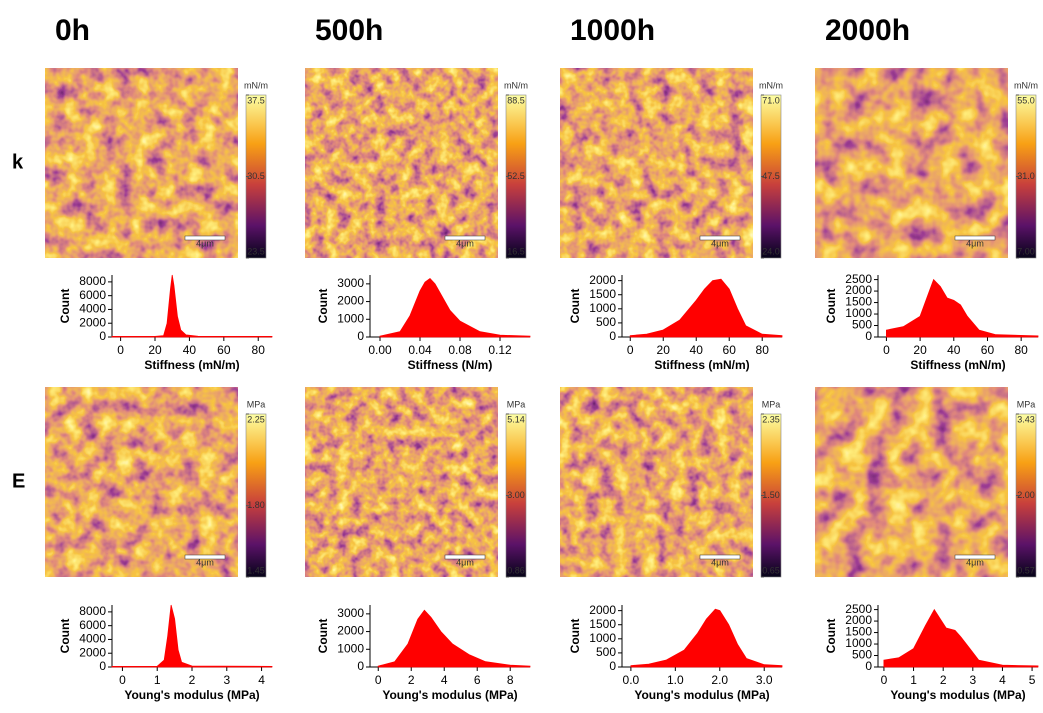  What do you see at coordinates (764, 680) in the screenshot?
I see `x-tick-label: 3.0` at bounding box center [764, 680].